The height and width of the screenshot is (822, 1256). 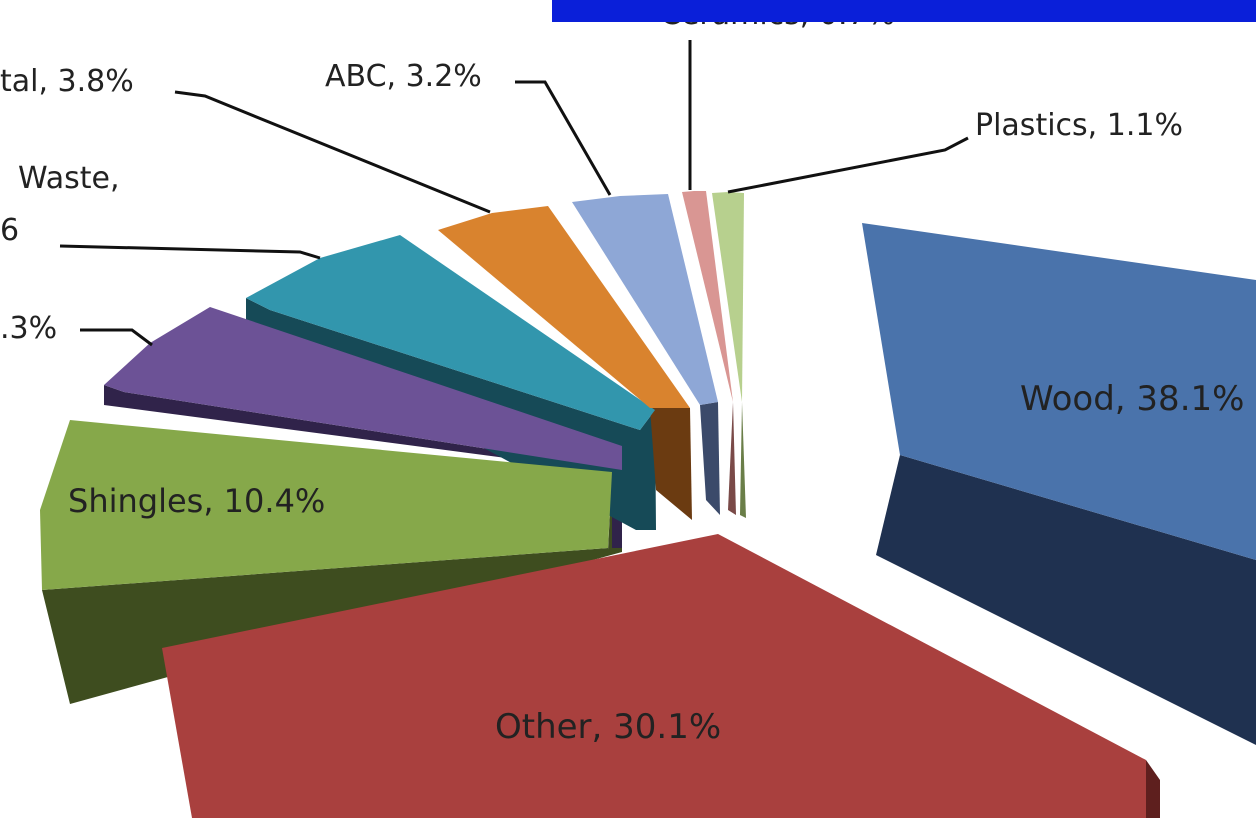 What do you see at coordinates (67, 81) in the screenshot?
I see `slice-5-data-label: tal, 3.8%` at bounding box center [67, 81].